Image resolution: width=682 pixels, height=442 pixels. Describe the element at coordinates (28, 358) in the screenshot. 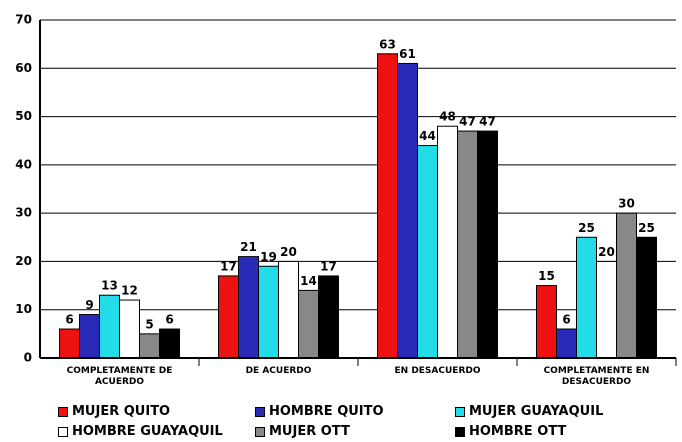

I see `y-tick-label: 0` at that location.